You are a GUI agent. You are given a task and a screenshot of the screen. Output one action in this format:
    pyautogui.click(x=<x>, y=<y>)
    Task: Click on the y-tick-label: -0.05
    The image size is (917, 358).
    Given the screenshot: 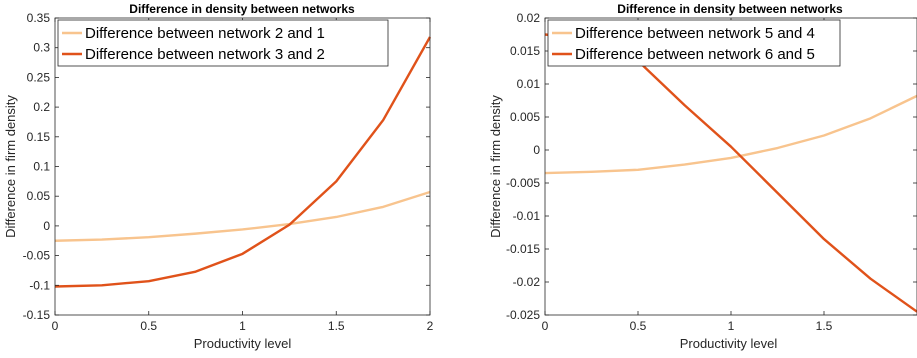 What is the action you would take?
    pyautogui.click(x=37, y=256)
    